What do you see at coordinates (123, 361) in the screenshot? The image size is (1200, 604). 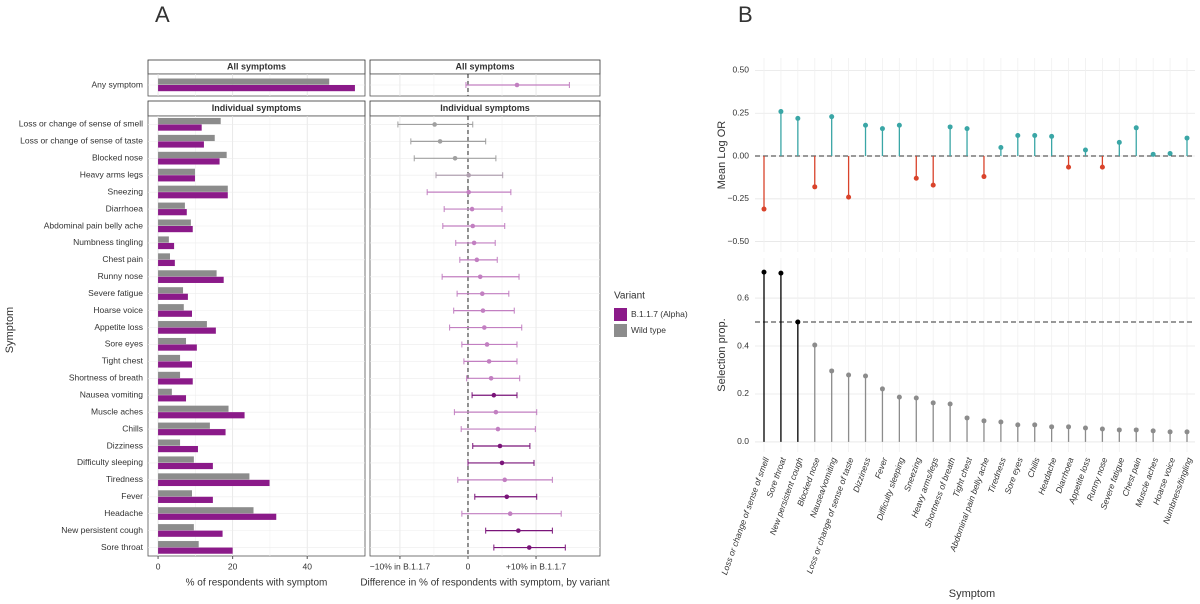 I see `y-tick-label: Tight chest` at bounding box center [123, 361].